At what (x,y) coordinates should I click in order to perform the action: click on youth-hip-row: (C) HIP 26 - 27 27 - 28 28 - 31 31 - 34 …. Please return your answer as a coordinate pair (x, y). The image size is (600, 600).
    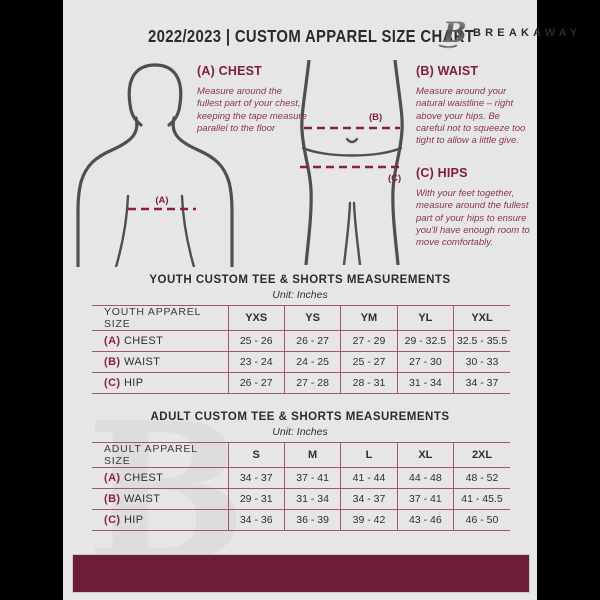
    Looking at the image, I should click on (301, 383).